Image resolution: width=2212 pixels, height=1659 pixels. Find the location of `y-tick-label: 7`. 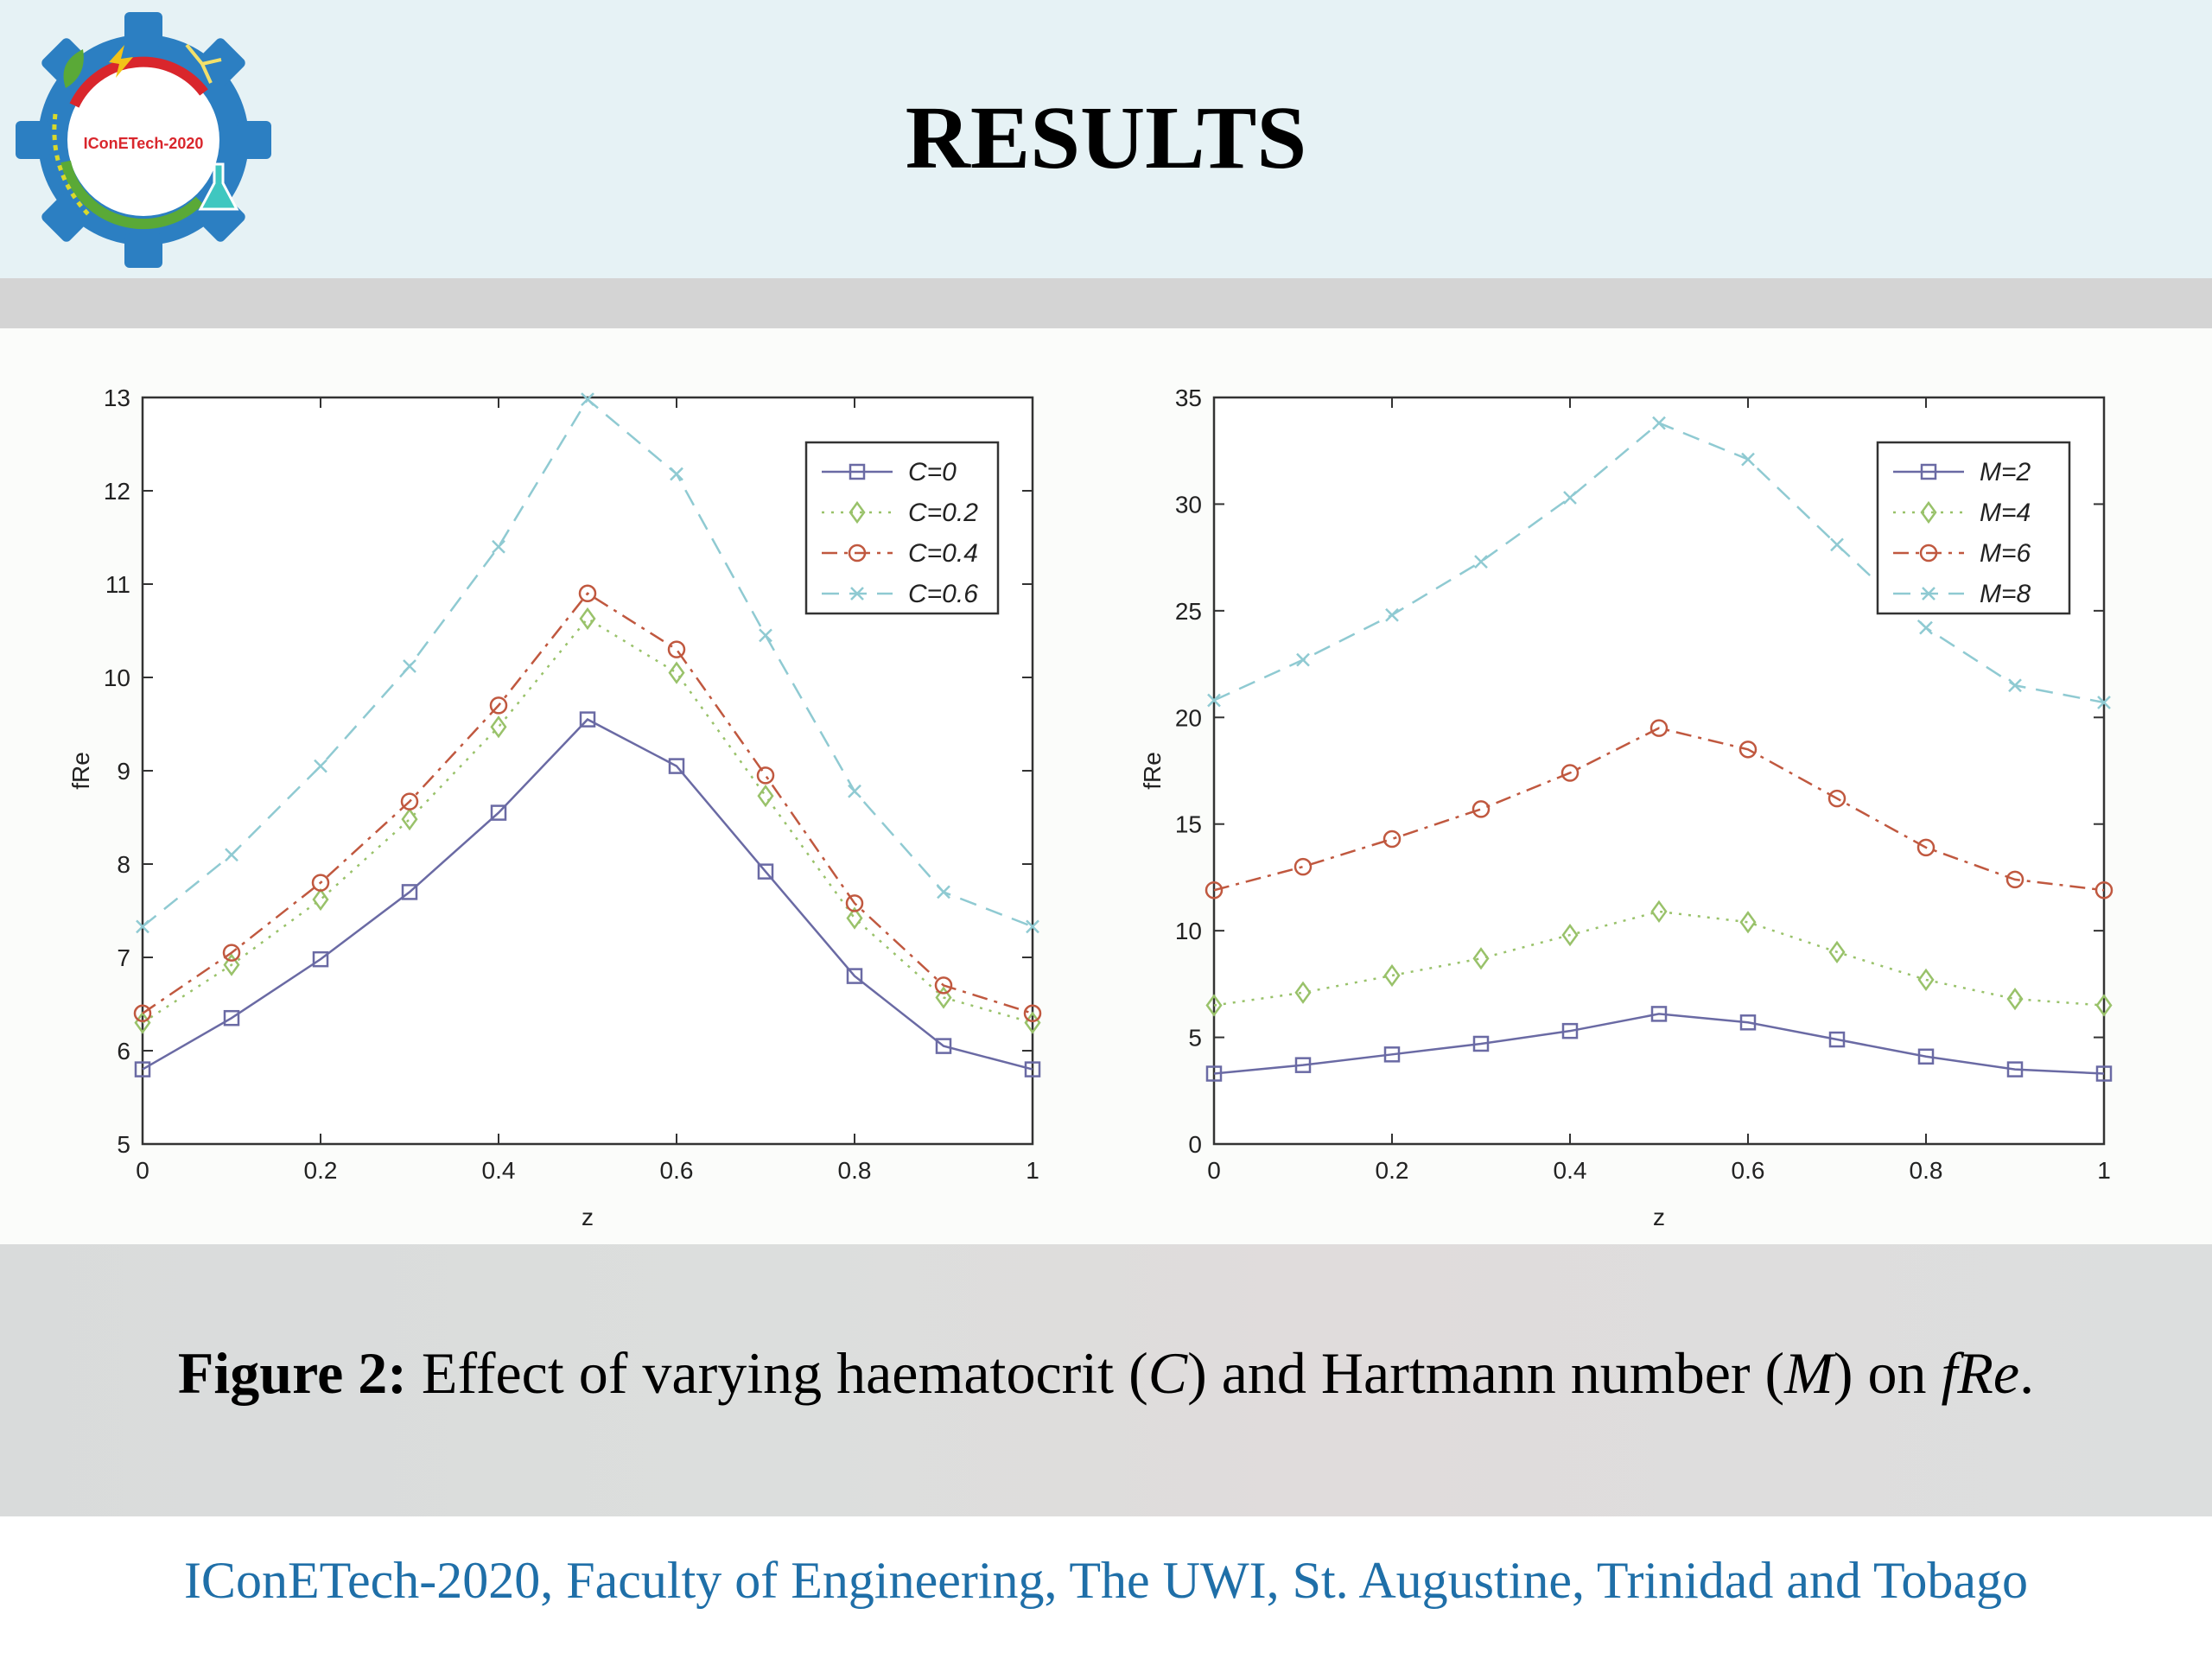

y-tick-label: 7 is located at coordinates (123, 957).